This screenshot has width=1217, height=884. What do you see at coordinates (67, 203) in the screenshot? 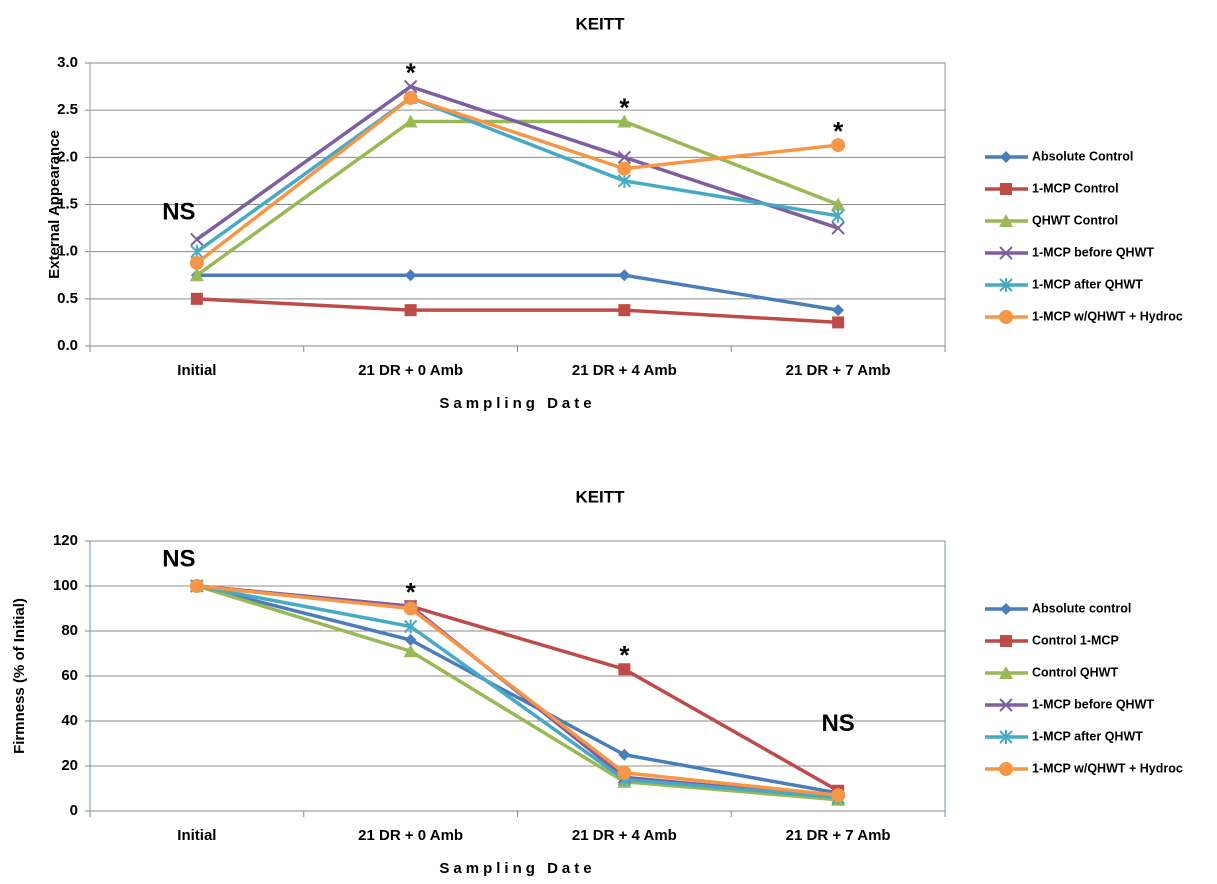
I see `y-tick-label: 1.5` at bounding box center [67, 203].